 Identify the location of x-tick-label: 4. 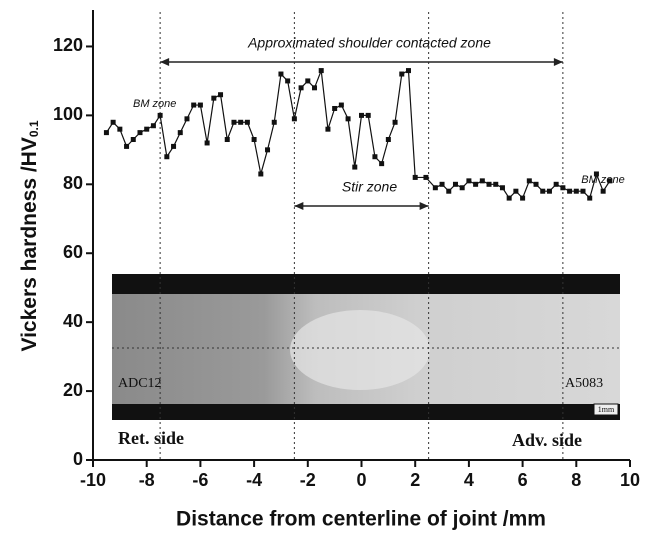
(469, 480).